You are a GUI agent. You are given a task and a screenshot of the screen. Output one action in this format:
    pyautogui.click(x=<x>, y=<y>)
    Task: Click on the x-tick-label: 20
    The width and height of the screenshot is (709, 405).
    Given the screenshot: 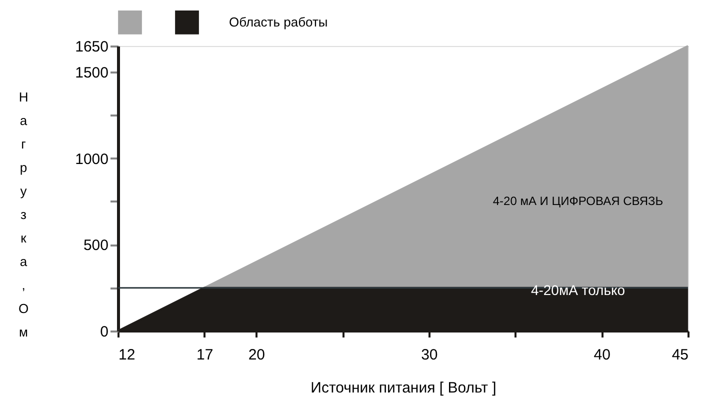 What is the action you would take?
    pyautogui.click(x=257, y=355)
    